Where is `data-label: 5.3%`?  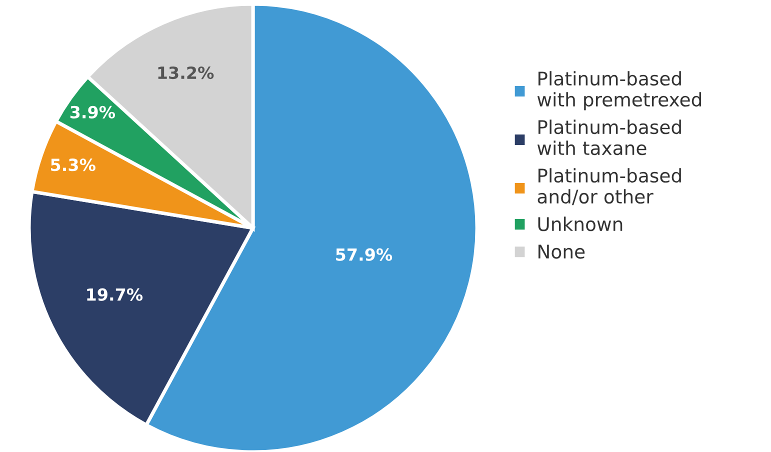 data-label: 5.3% is located at coordinates (73, 165).